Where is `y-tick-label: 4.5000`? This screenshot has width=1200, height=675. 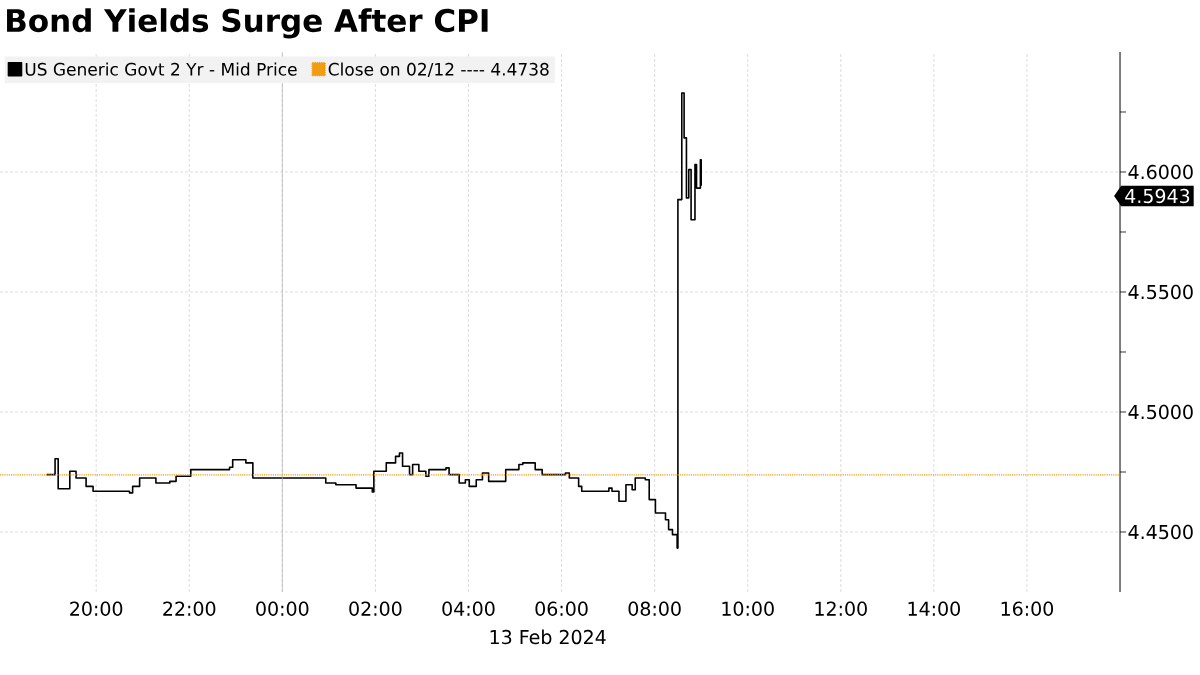
y-tick-label: 4.5000 is located at coordinates (1160, 412).